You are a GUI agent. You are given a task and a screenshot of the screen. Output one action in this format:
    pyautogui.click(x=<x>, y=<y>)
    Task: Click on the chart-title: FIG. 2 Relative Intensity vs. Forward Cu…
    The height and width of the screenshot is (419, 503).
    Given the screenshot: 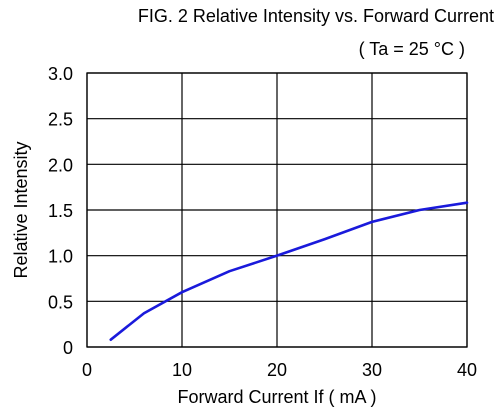 What is the action you would take?
    pyautogui.click(x=316, y=16)
    